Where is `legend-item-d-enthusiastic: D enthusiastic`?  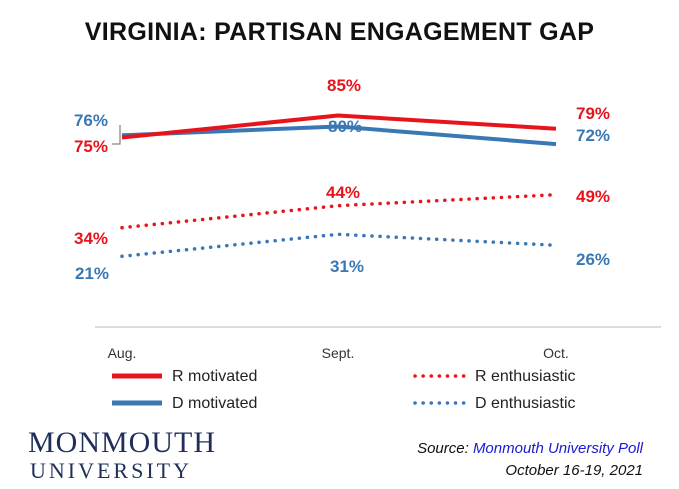 legend-item-d-enthusiastic: D enthusiastic is located at coordinates (494, 403).